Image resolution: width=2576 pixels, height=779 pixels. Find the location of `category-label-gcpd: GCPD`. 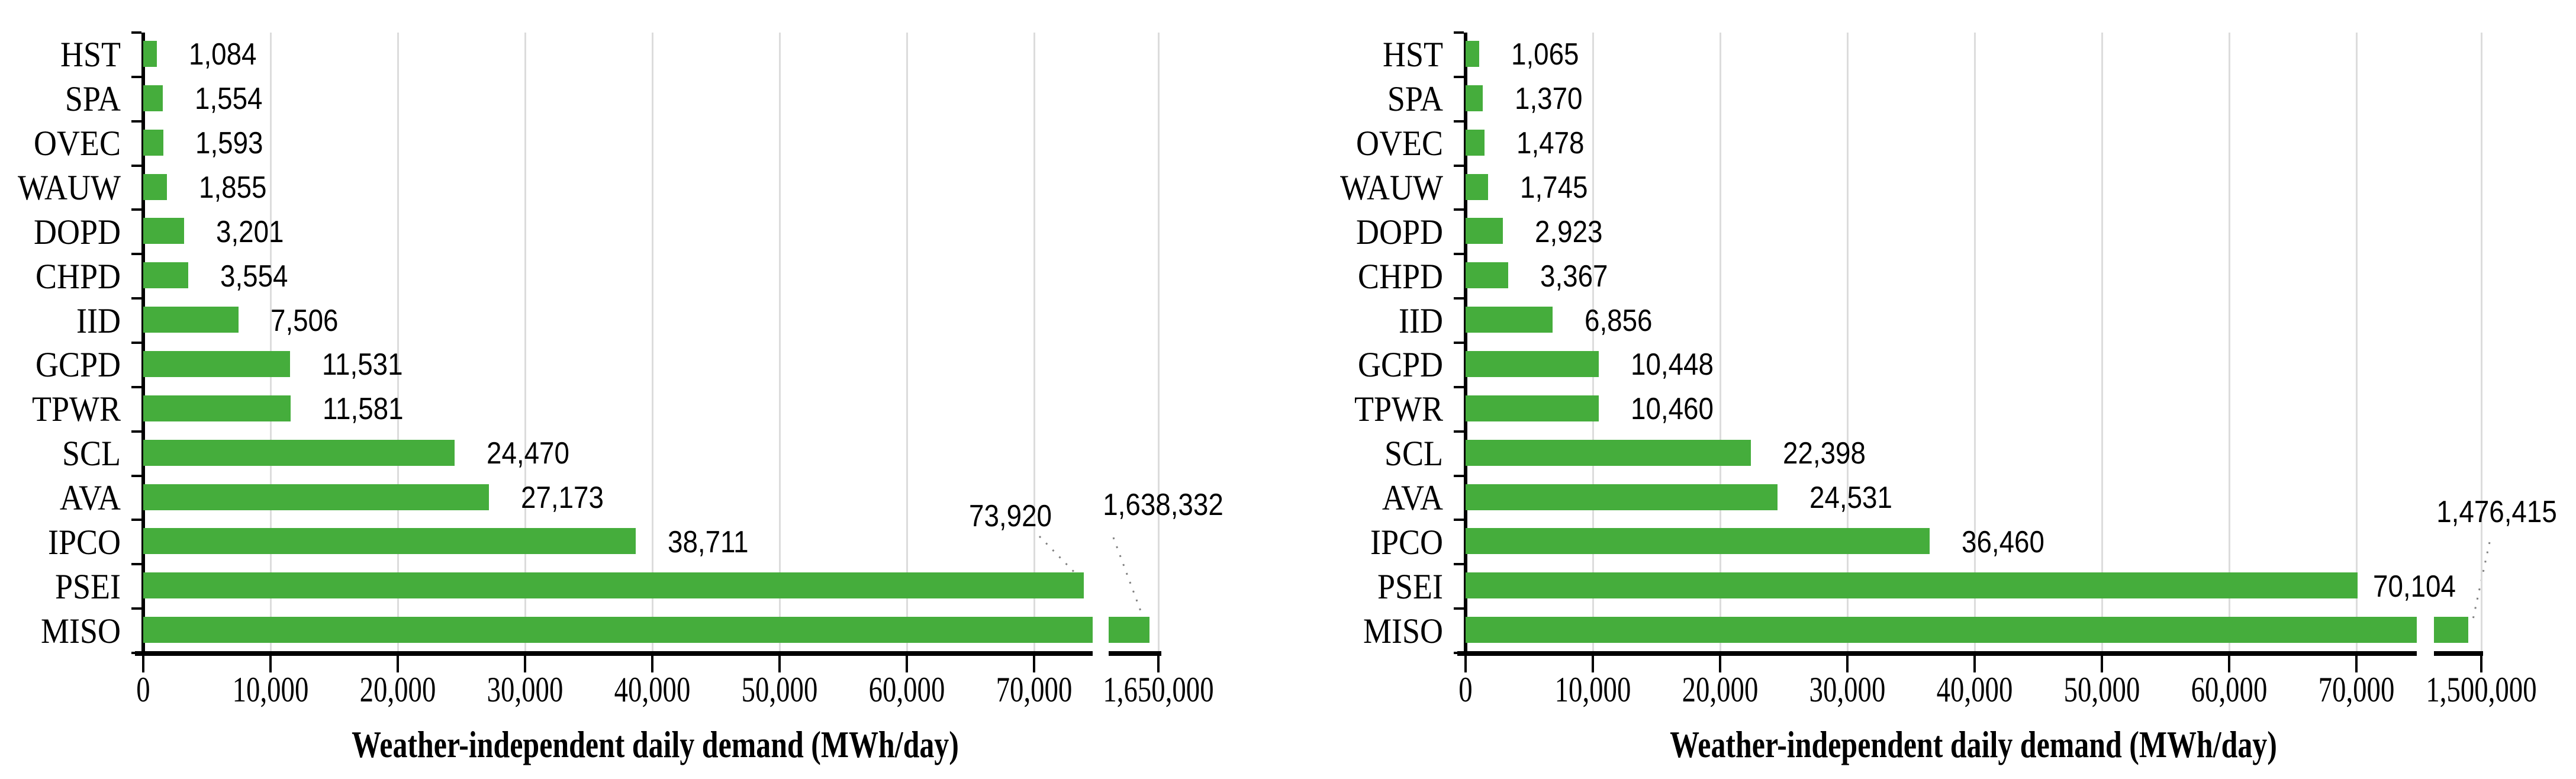

category-label-gcpd: GCPD is located at coordinates (78, 365).